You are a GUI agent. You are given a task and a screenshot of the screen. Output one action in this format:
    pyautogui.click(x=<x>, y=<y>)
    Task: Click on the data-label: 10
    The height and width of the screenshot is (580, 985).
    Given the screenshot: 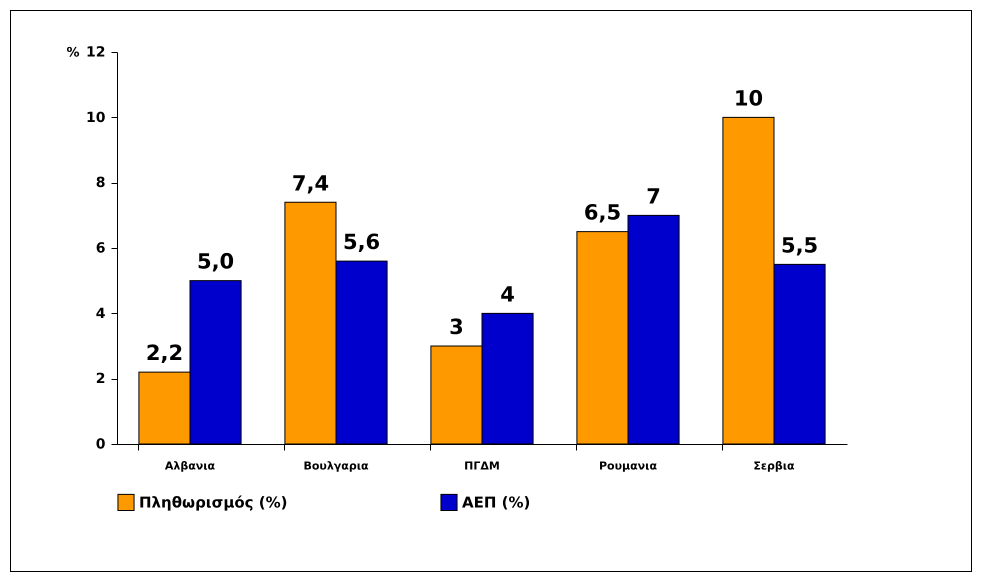 What is the action you would take?
    pyautogui.click(x=749, y=98)
    